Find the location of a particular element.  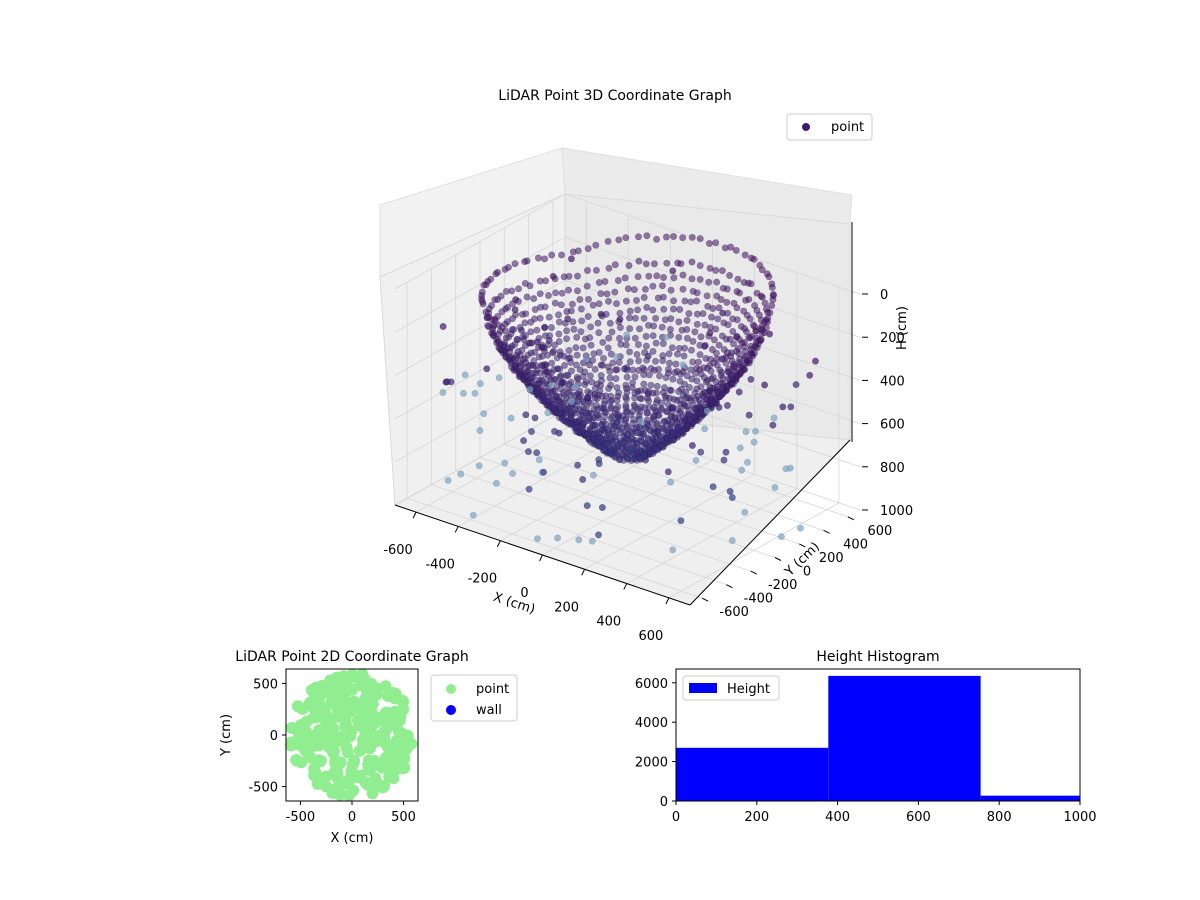

y-tick-label: -400 is located at coordinates (759, 599).